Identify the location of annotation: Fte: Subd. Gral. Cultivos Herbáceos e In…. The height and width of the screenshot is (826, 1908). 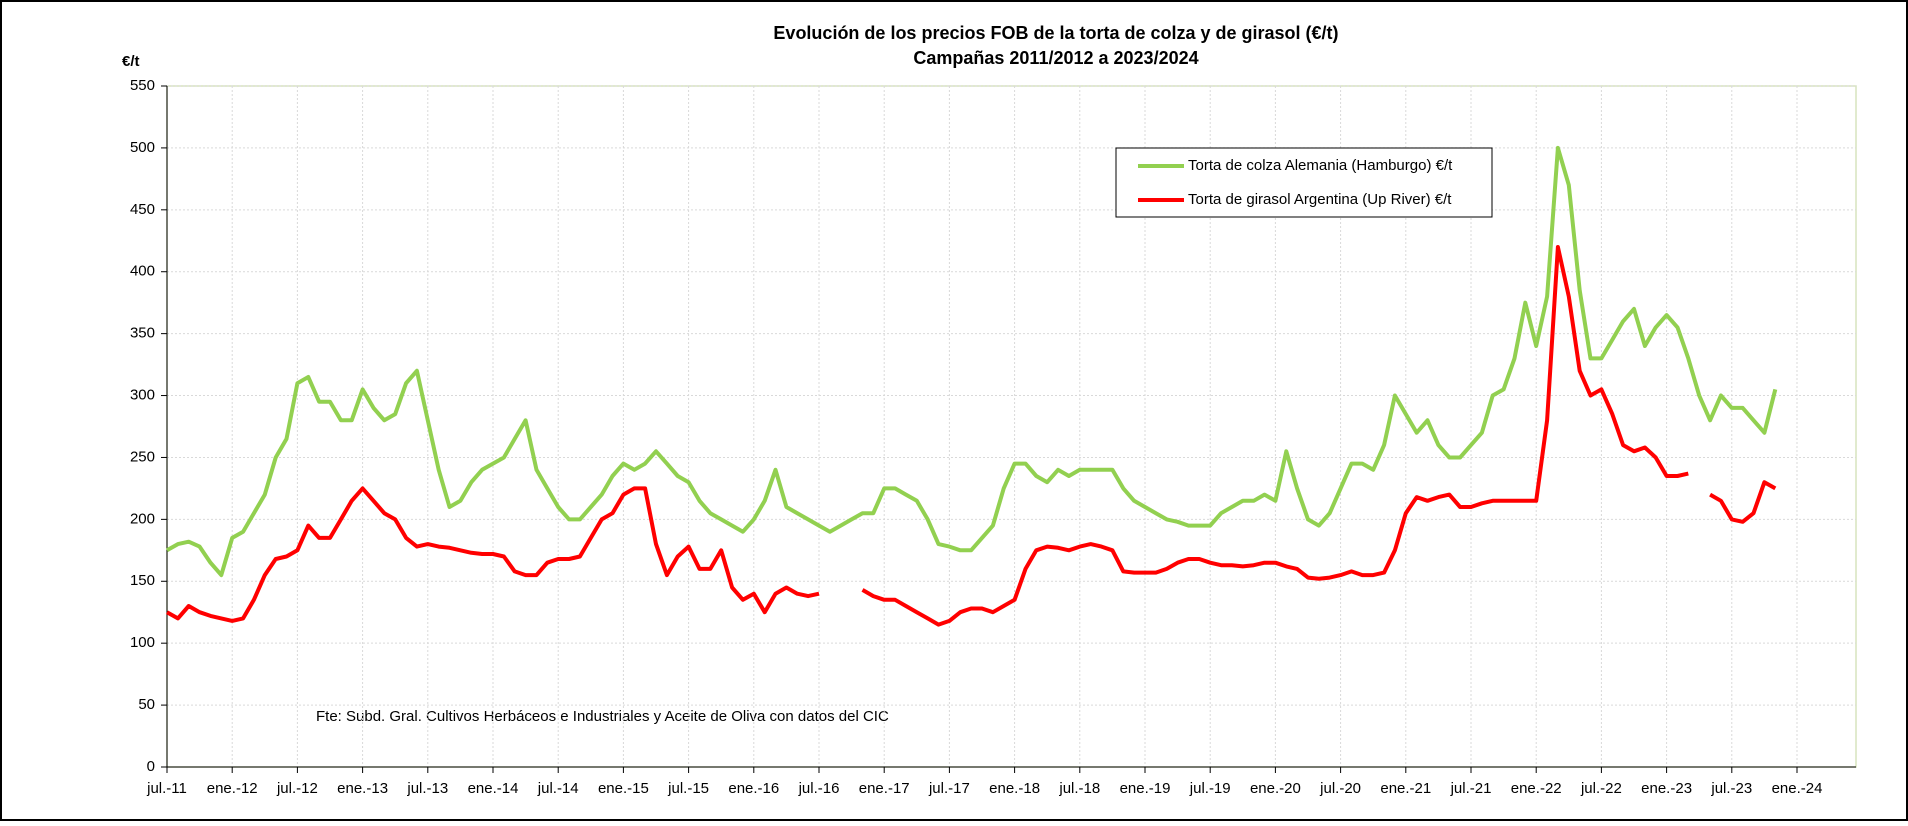
(602, 716).